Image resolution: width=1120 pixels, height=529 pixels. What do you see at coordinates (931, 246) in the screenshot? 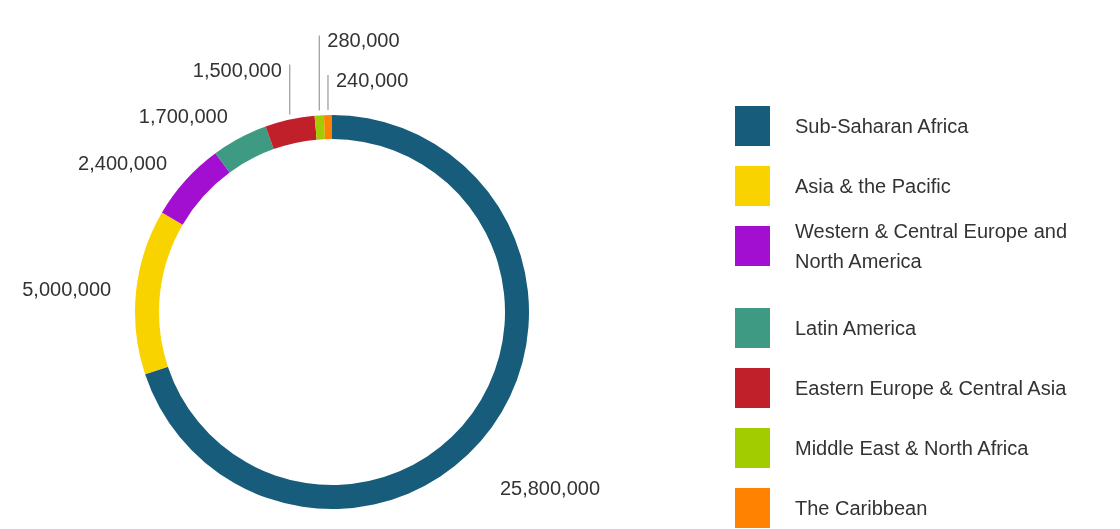
I see `legend-label: Western & Central Europe and North America` at bounding box center [931, 246].